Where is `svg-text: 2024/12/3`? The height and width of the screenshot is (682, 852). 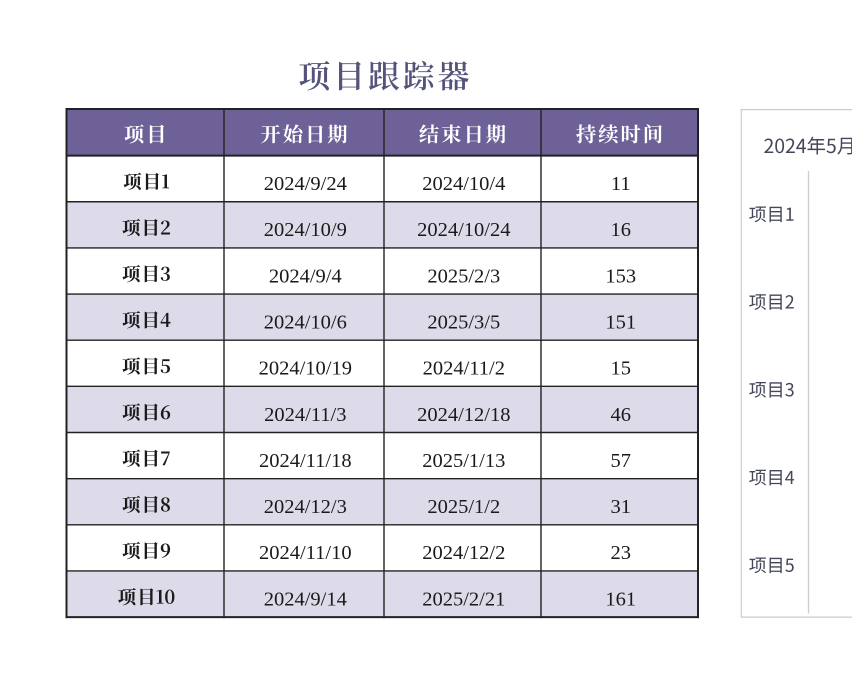 svg-text: 2024/12/3 is located at coordinates (305, 507).